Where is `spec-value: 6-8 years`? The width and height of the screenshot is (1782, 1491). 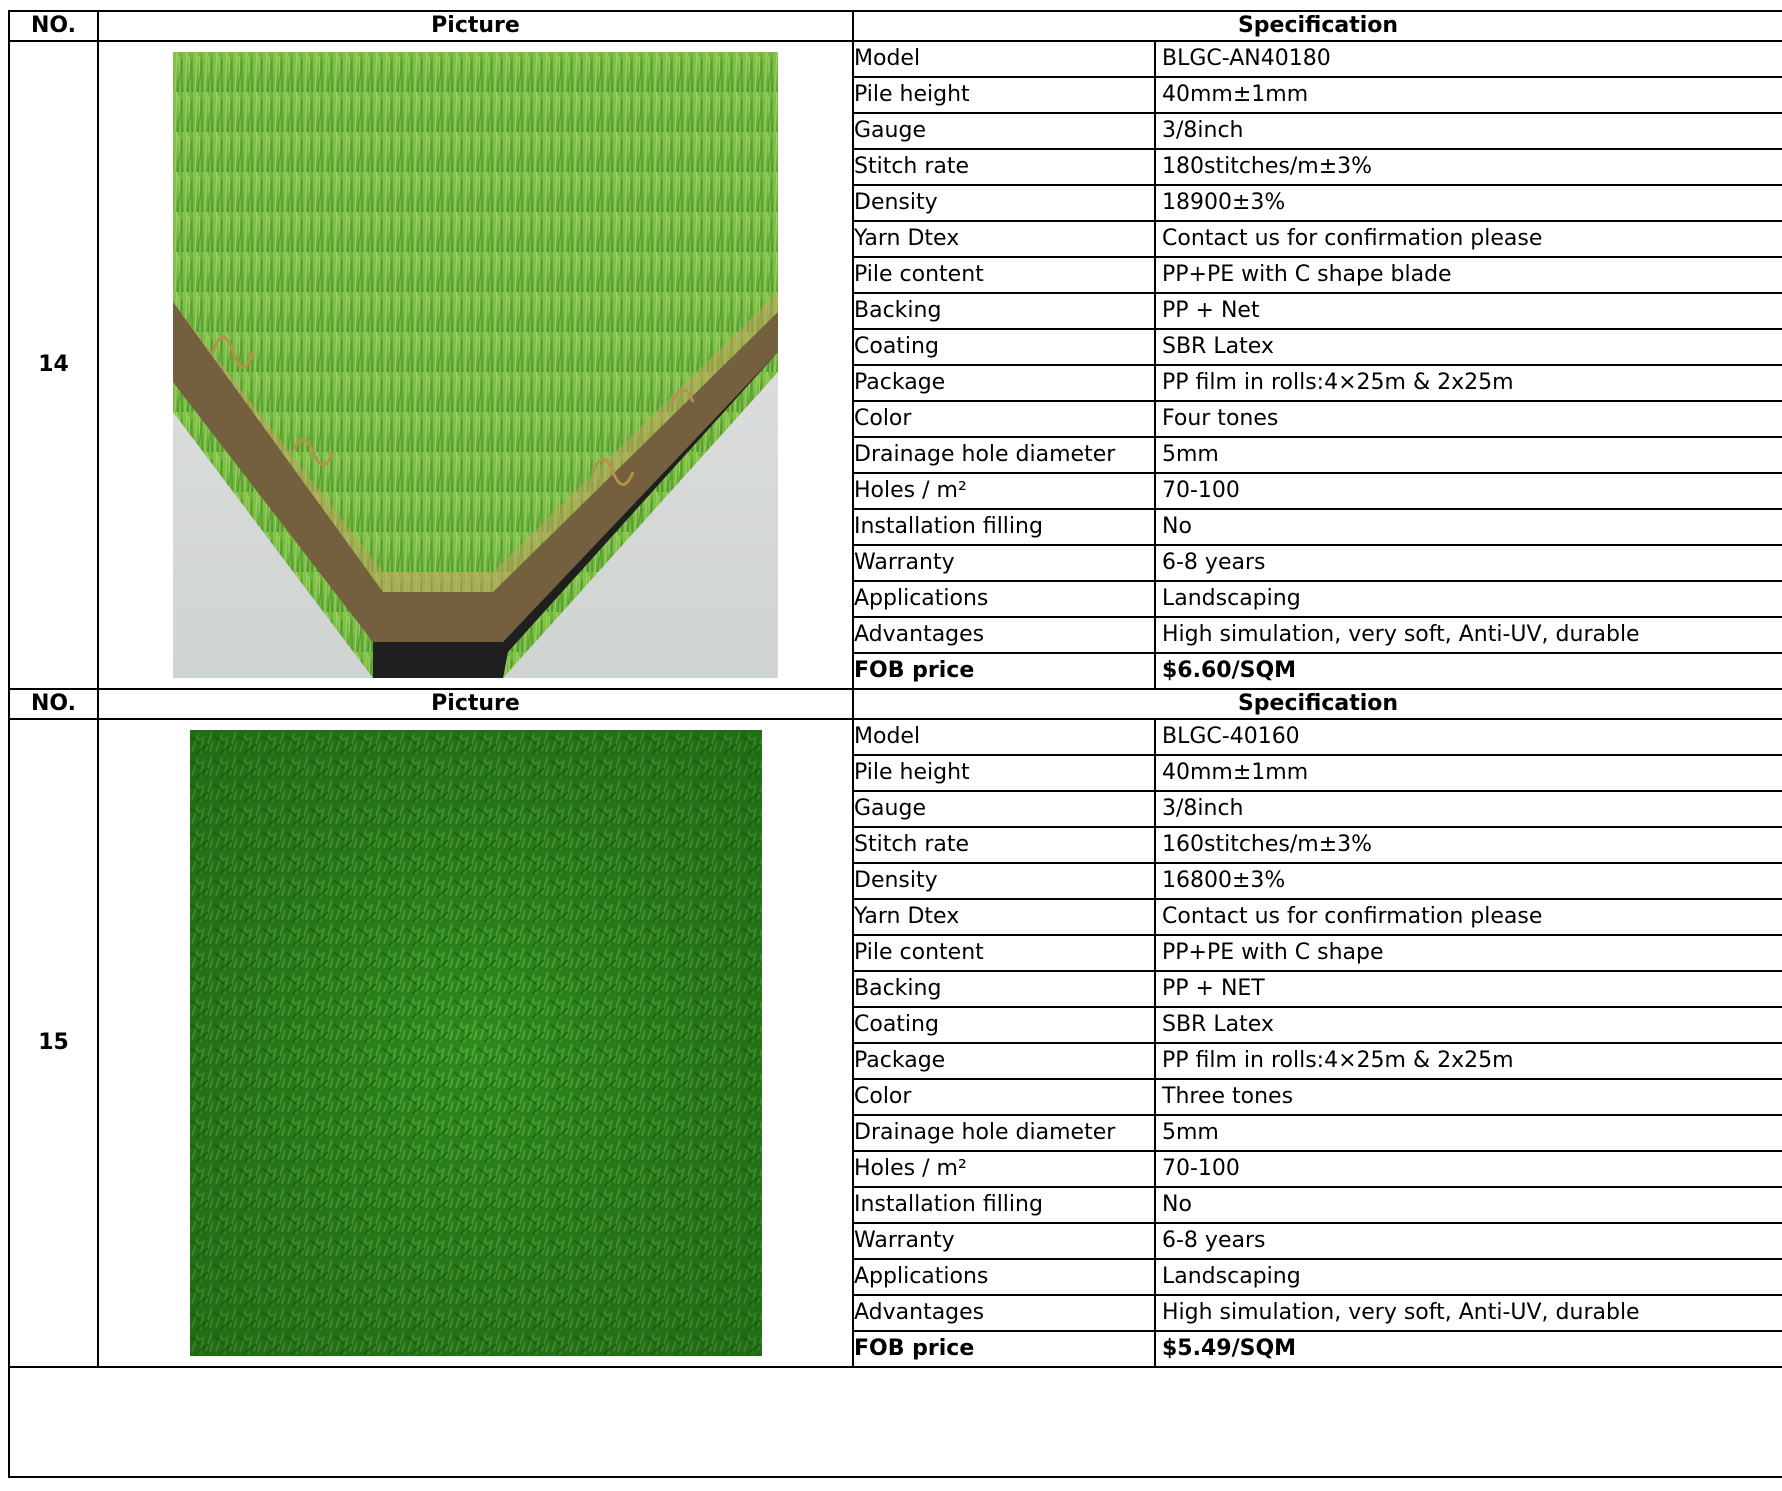
spec-value: 6-8 years is located at coordinates (1468, 563).